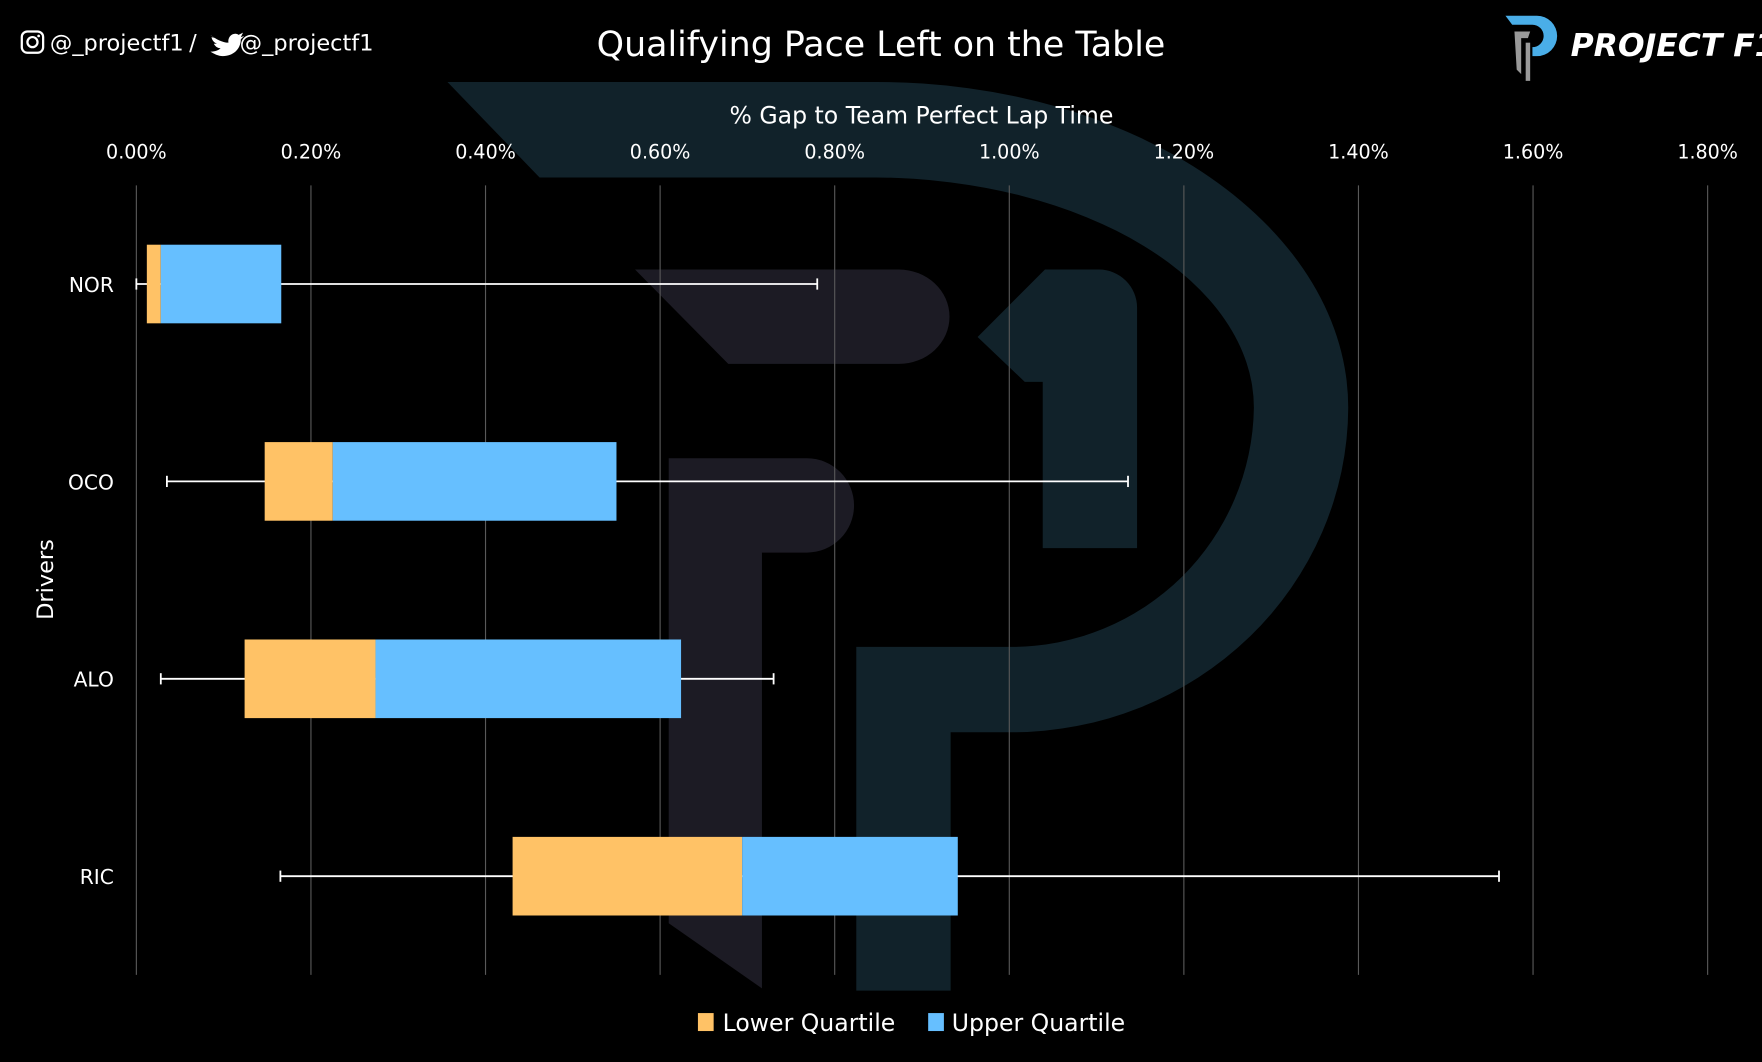  Describe the element at coordinates (91, 482) in the screenshot. I see `y-category-label: OCO` at that location.